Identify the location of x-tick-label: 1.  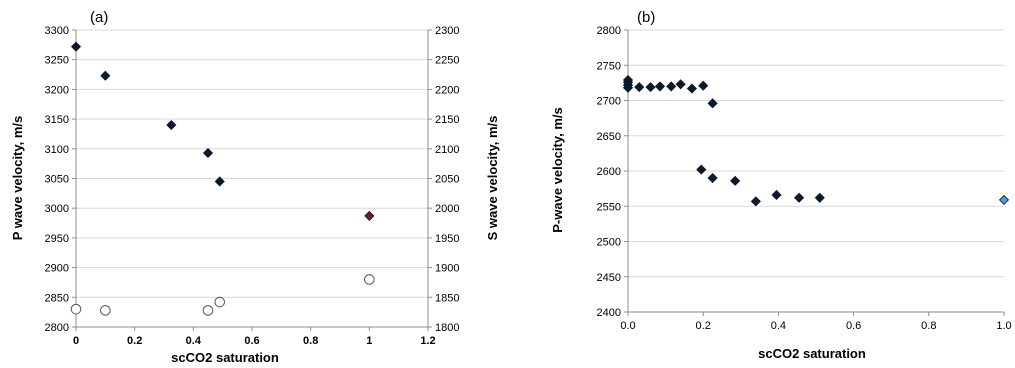
(369, 341).